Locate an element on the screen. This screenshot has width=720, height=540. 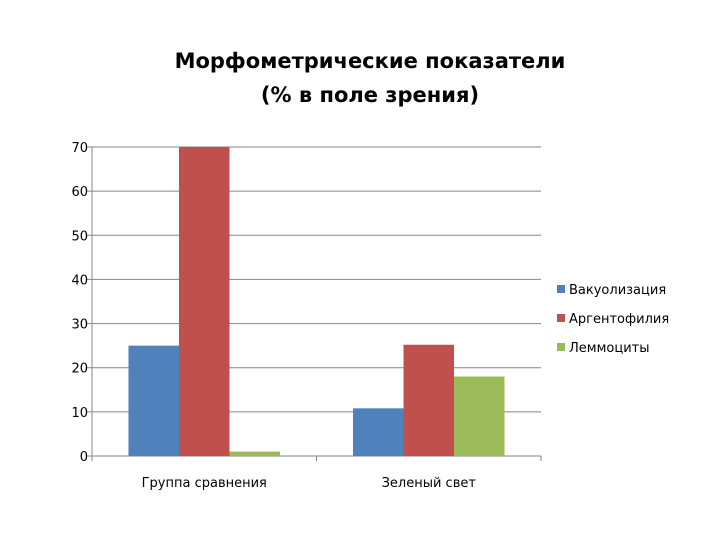
legend-label: Вакуолизация is located at coordinates (617, 290).